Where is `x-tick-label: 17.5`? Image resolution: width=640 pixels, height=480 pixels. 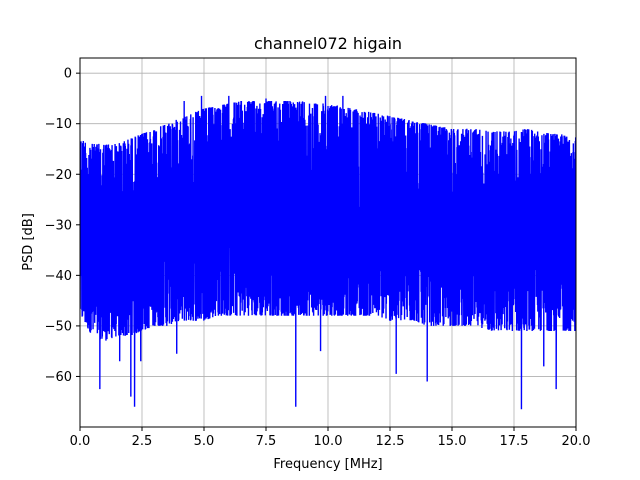 x-tick-label: 17.5 is located at coordinates (514, 441).